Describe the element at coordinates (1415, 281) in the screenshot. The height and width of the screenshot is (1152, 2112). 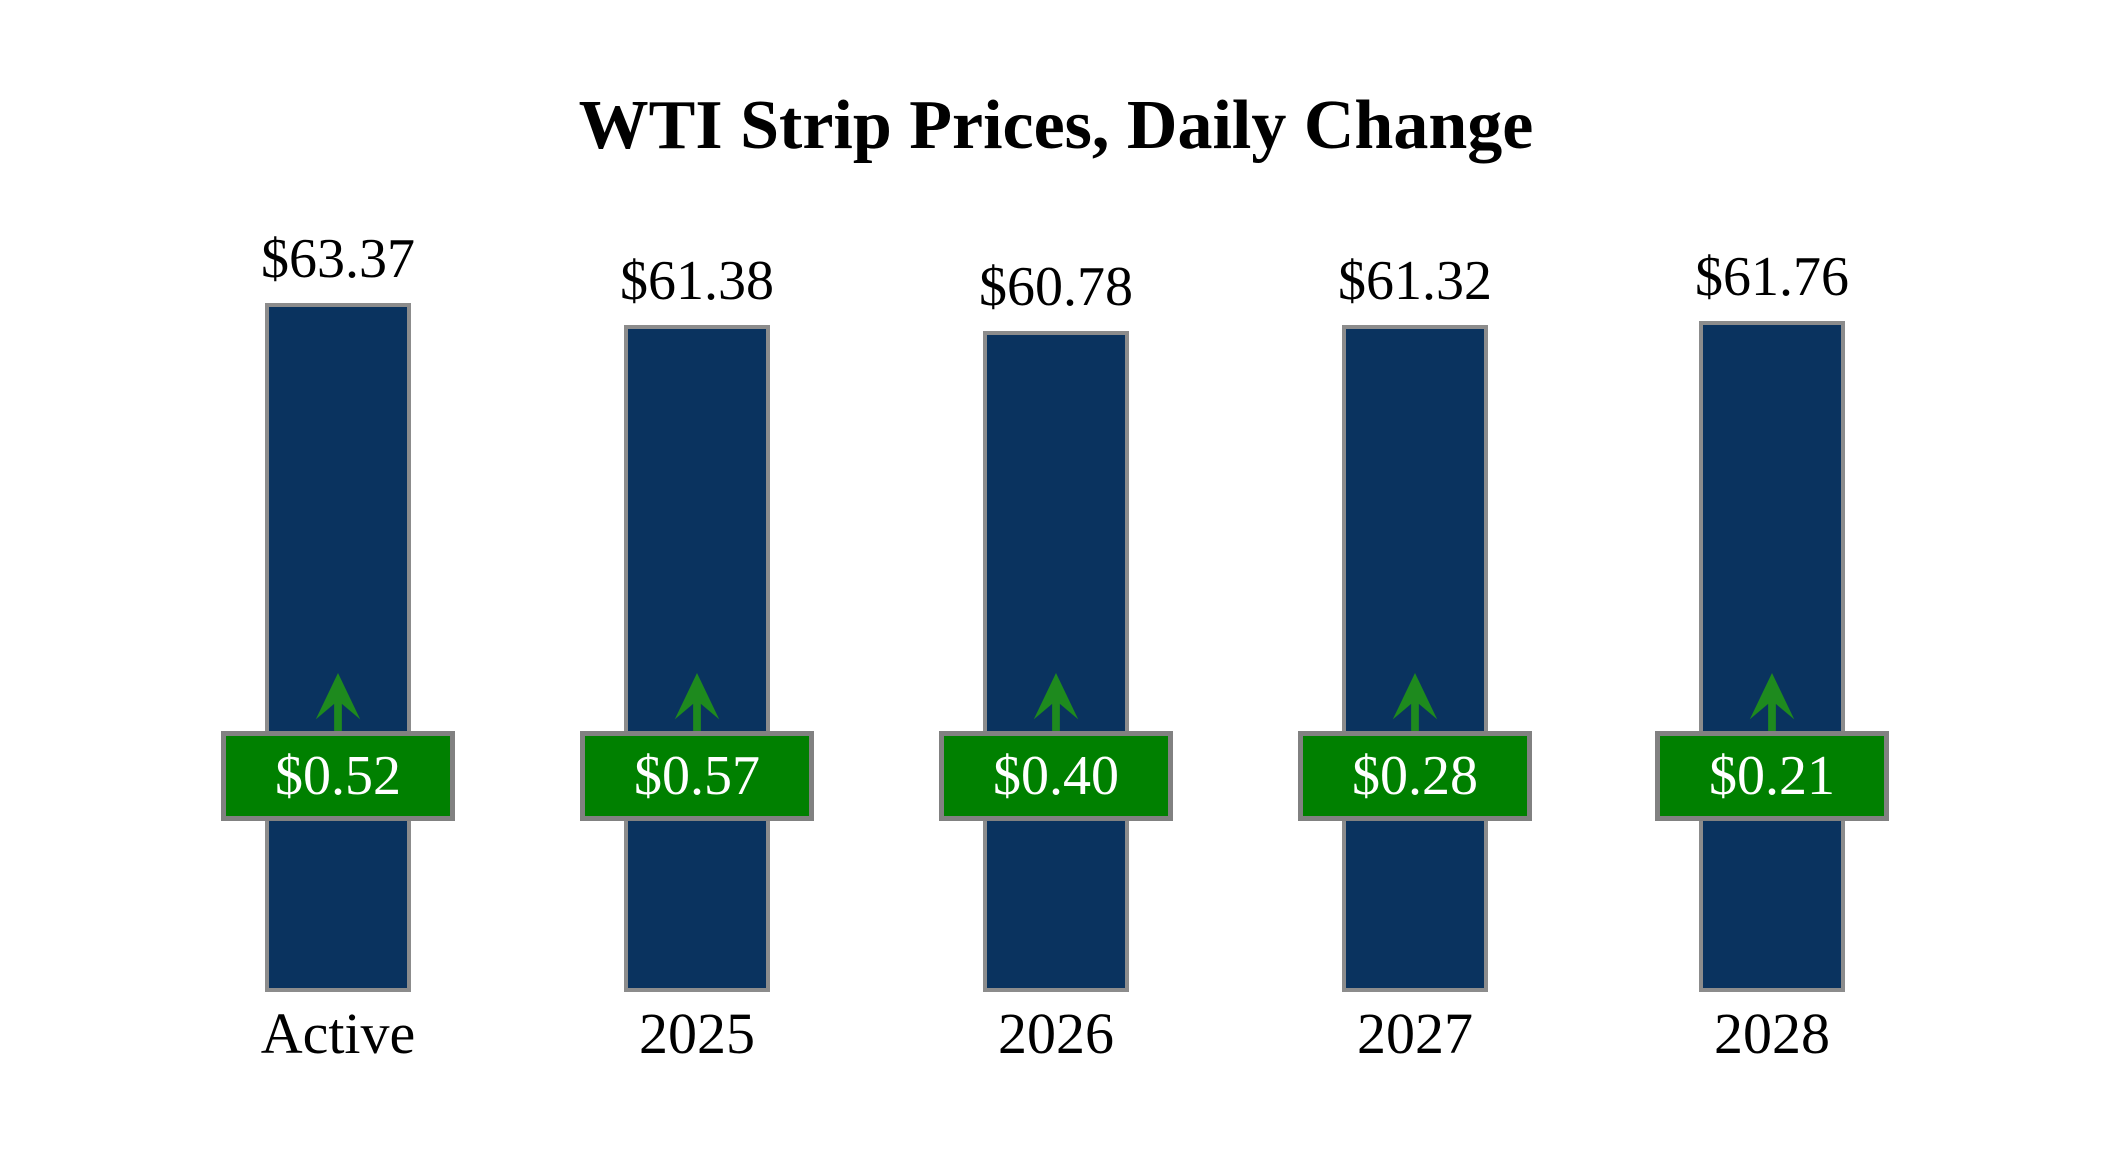
I see `price-label: $61.32` at that location.